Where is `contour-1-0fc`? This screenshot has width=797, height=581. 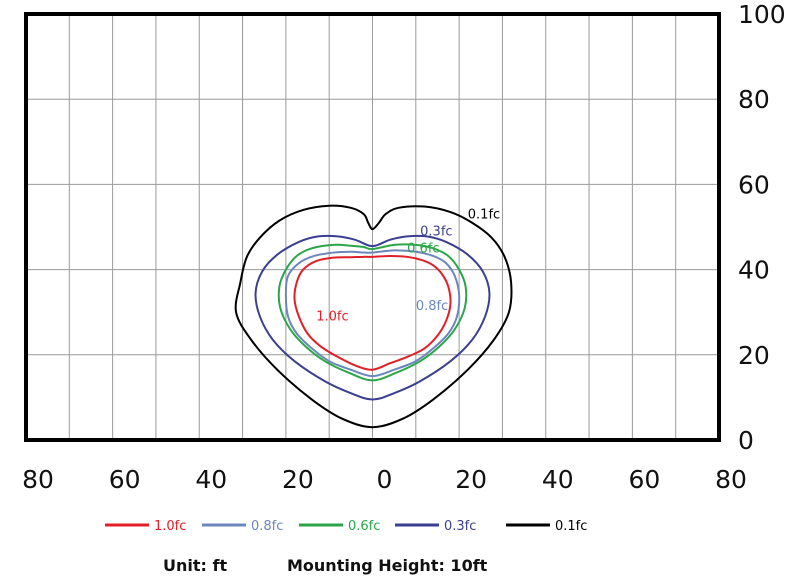 contour-1-0fc is located at coordinates (372, 312).